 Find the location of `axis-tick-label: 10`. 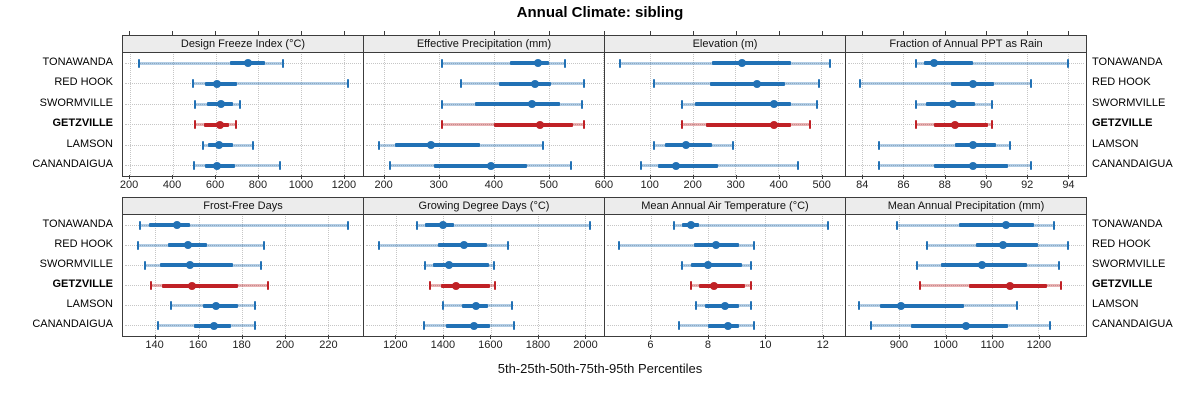

axis-tick-label: 10 is located at coordinates (765, 345).